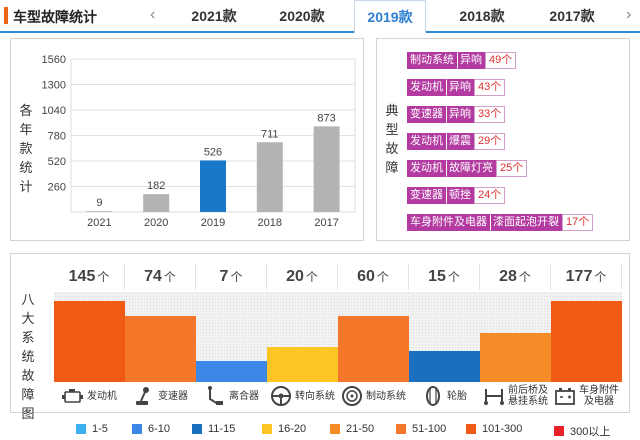  I want to click on tab-2017: 2017款, so click(572, 16).